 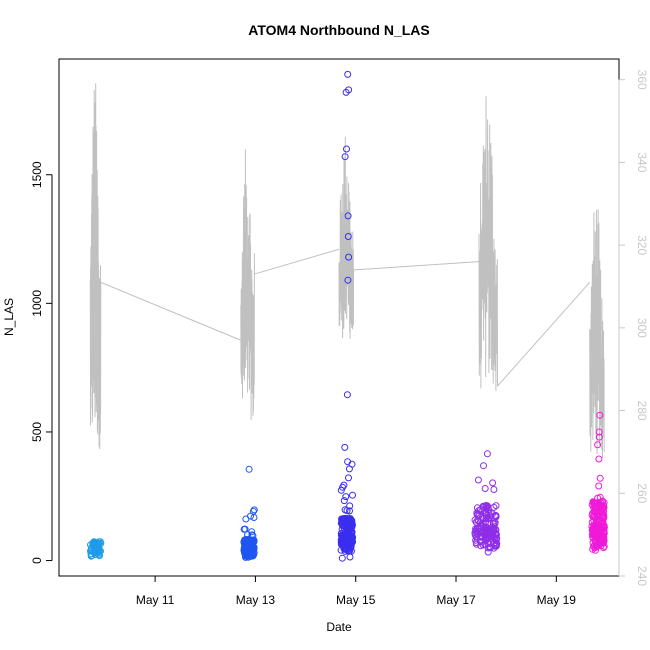 I want to click on y-tick-label: 0, so click(x=37, y=560).